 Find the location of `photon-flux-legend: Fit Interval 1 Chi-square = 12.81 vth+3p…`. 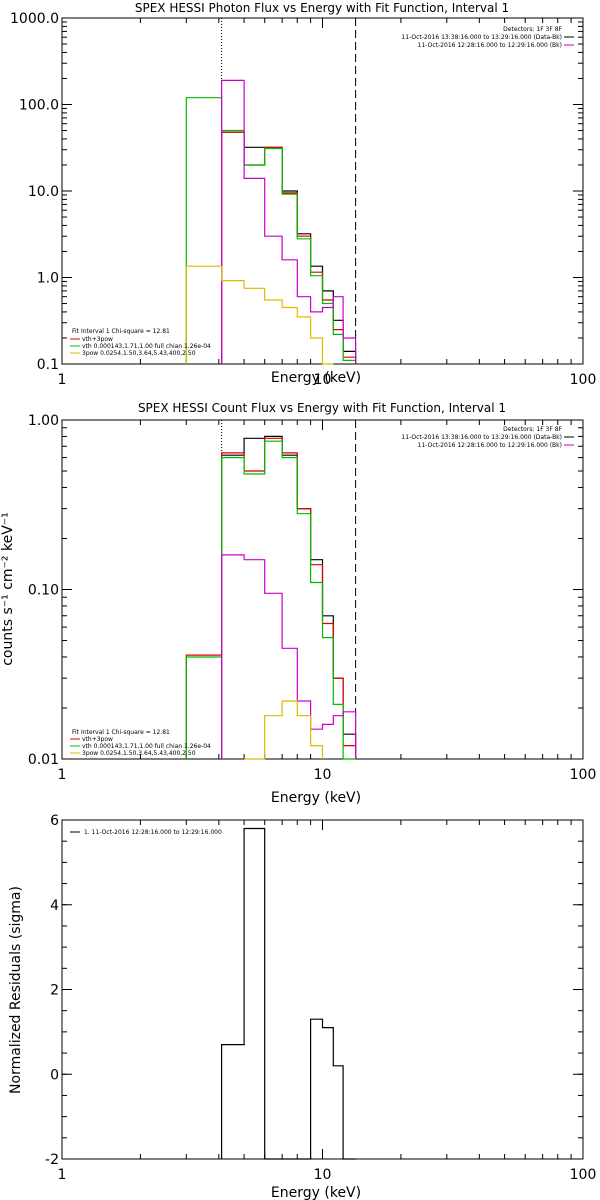

photon-flux-legend: Fit Interval 1 Chi-square = 12.81 vth+3p… is located at coordinates (140, 342).